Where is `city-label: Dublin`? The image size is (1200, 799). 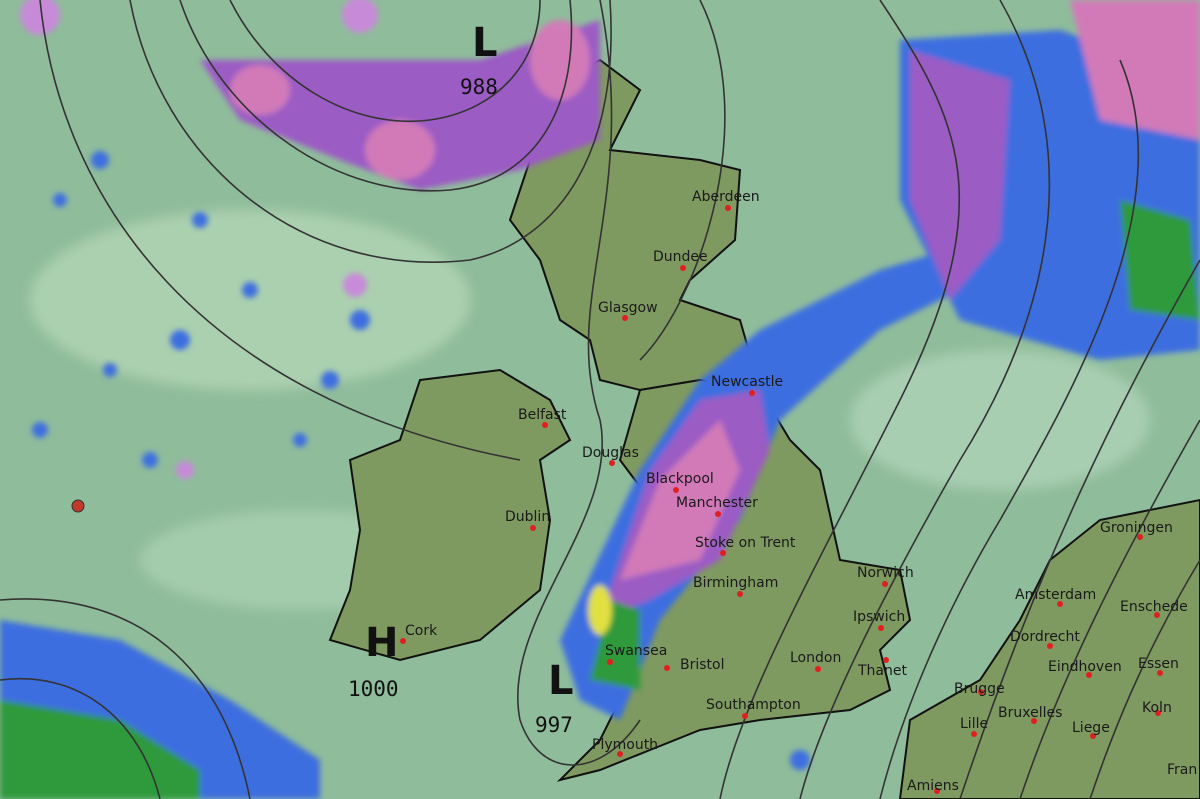 city-label: Dublin is located at coordinates (527, 517).